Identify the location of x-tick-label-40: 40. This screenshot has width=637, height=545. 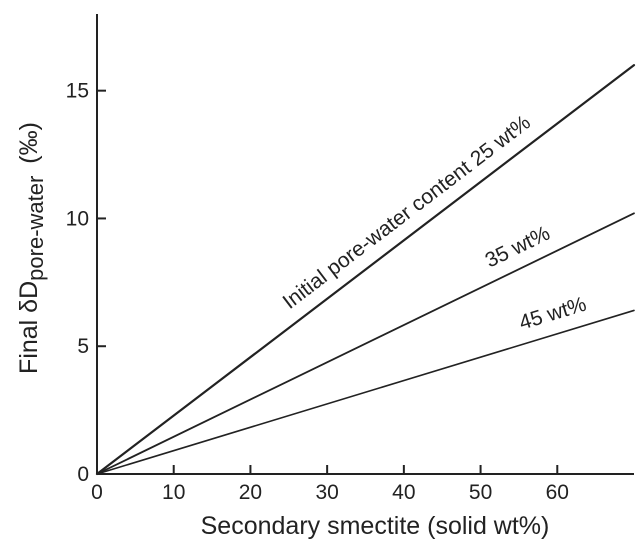
(403, 492).